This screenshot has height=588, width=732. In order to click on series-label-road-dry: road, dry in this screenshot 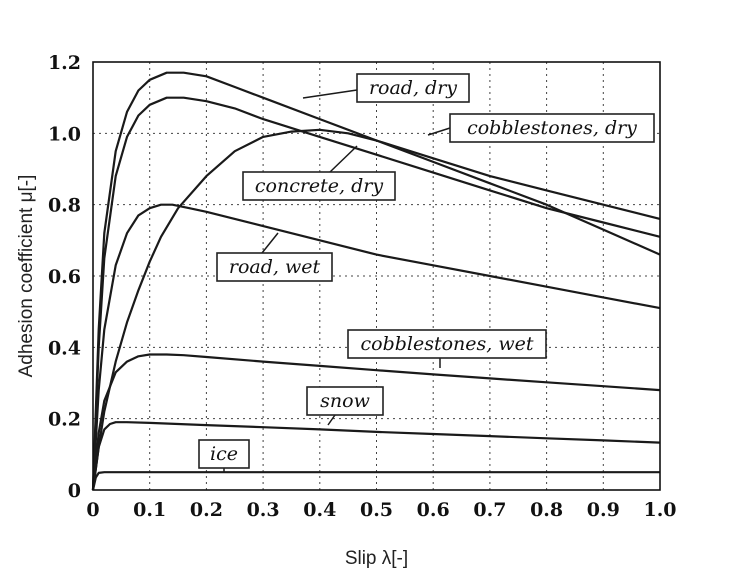, I will do `click(413, 88)`.